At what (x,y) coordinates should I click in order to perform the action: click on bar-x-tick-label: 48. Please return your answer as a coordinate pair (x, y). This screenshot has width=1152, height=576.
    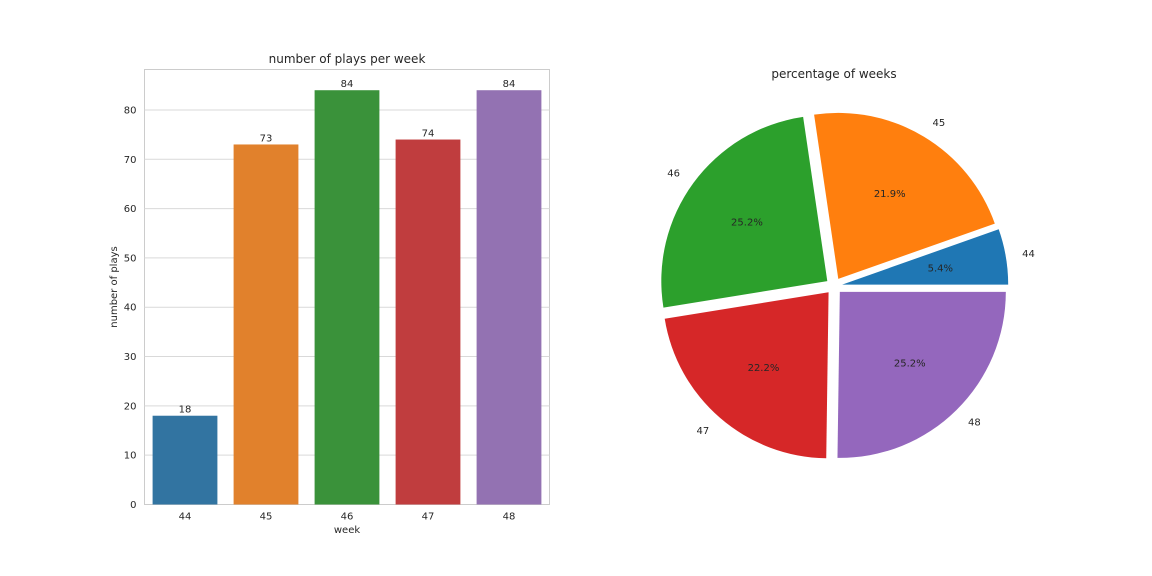
    Looking at the image, I should click on (509, 517).